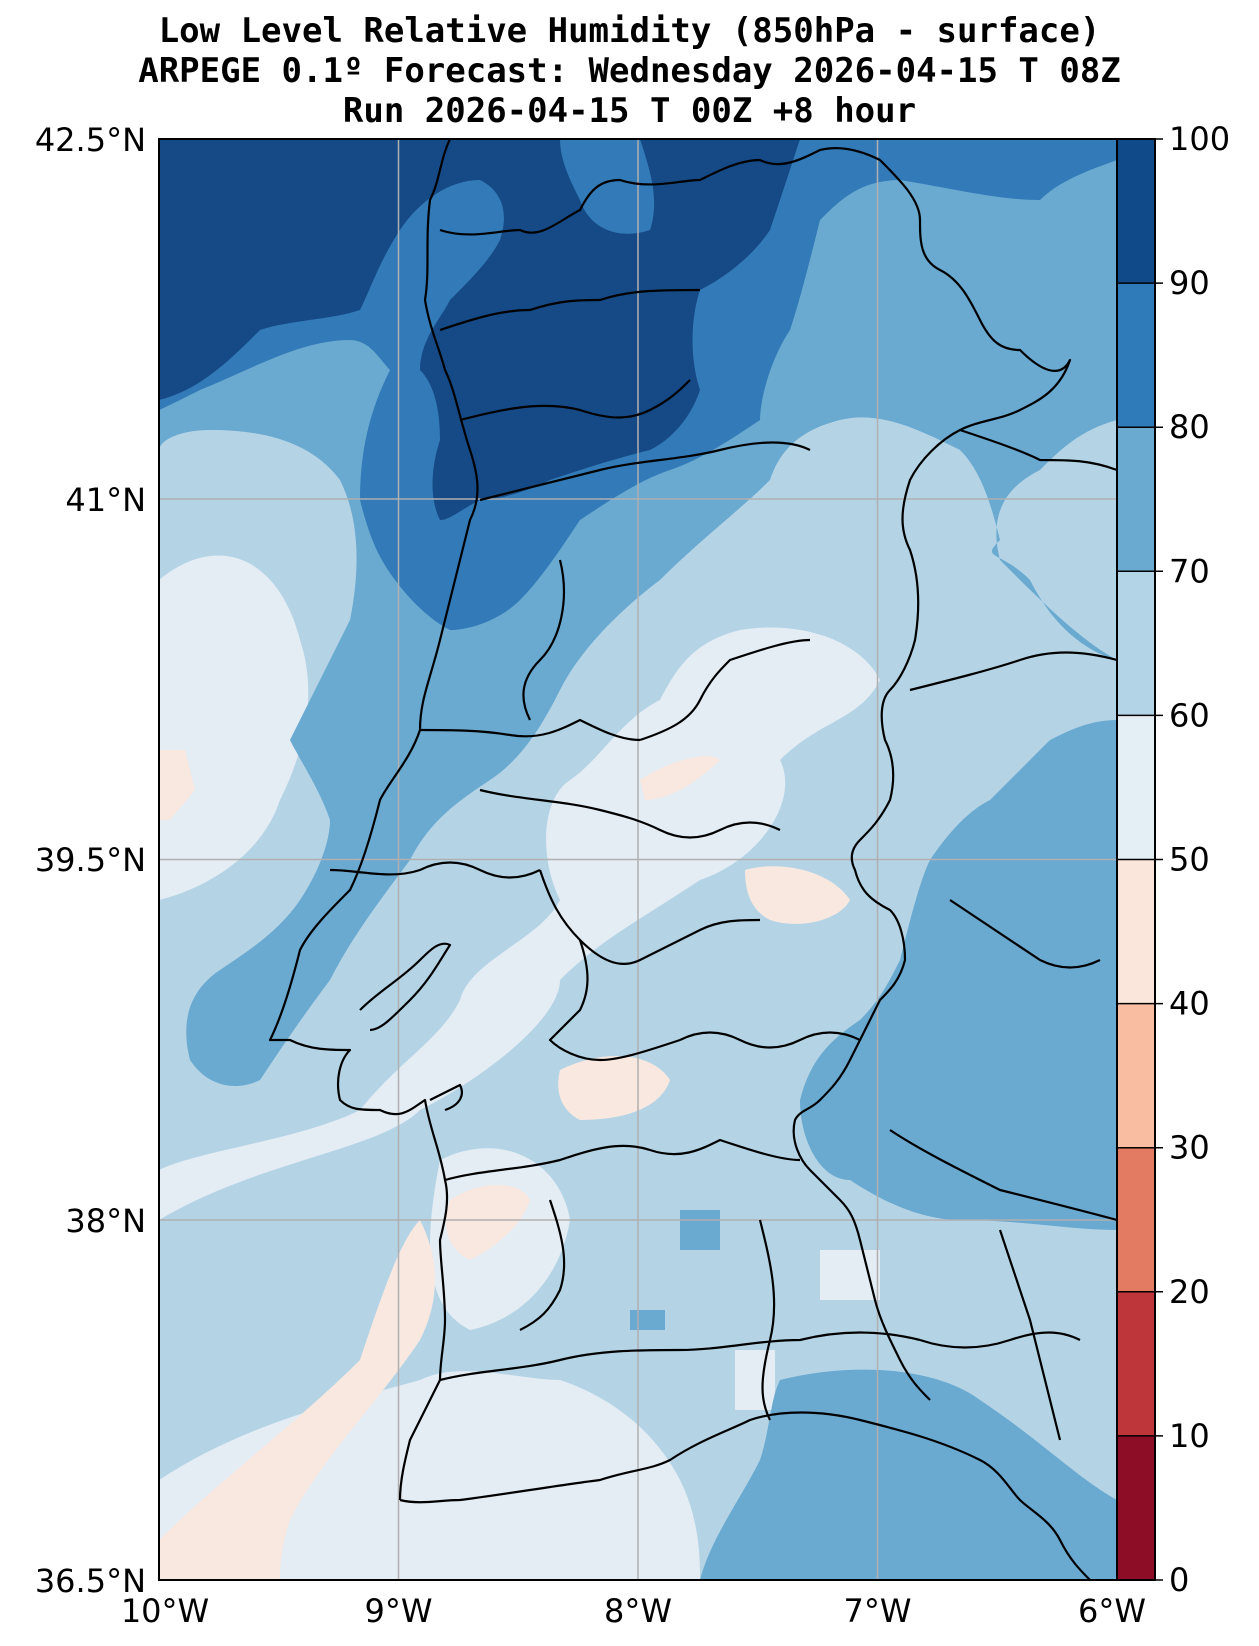  I want to click on title-line-3: Run 2026-04-15 T 00Z +8 hour, so click(629, 111).